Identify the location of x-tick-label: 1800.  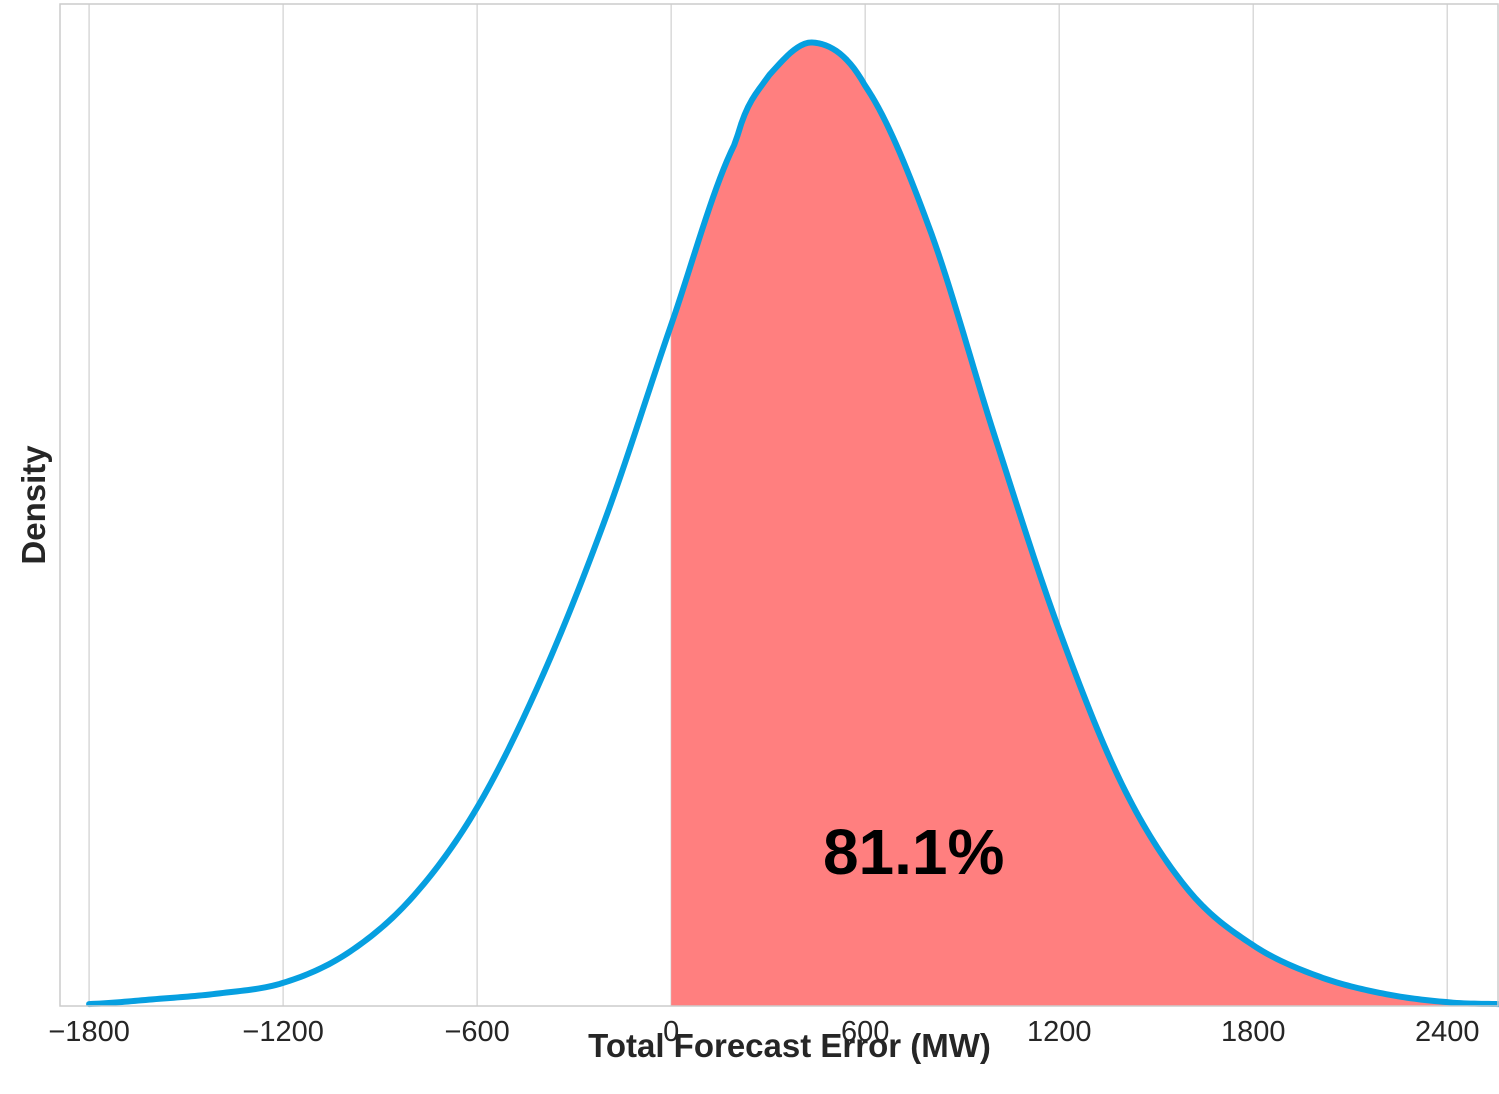
(1253, 1032).